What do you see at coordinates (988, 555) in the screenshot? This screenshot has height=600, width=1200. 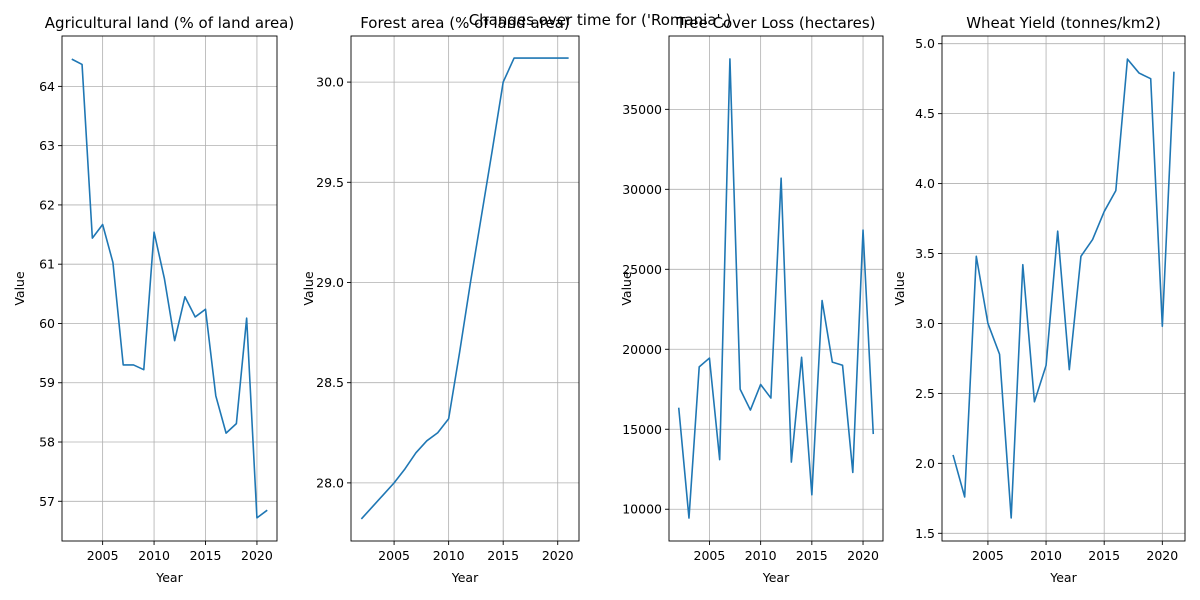 I see `chart4-x-tick-label-0: 2005` at bounding box center [988, 555].